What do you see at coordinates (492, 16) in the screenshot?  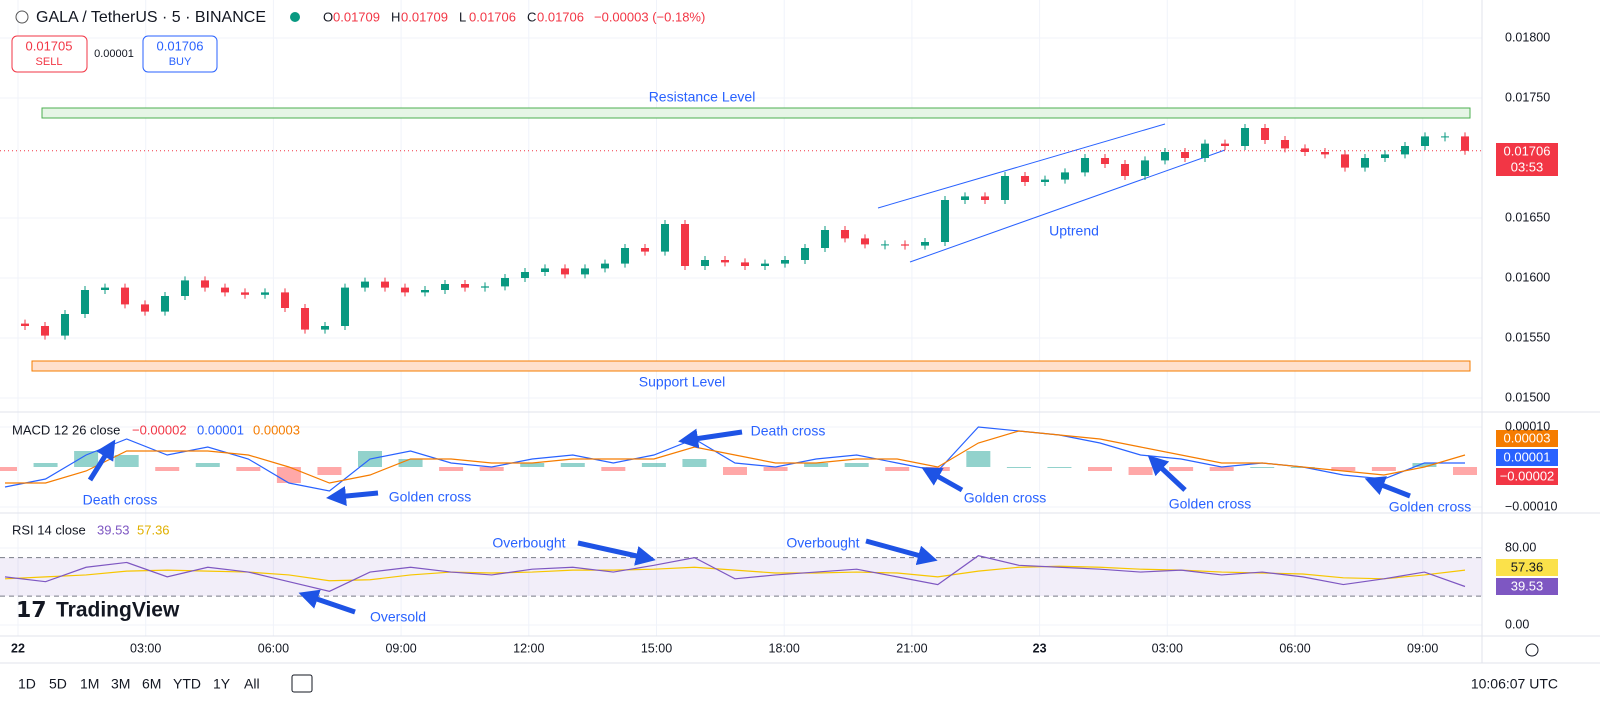 I see `ohlc-value: 0.01706` at bounding box center [492, 16].